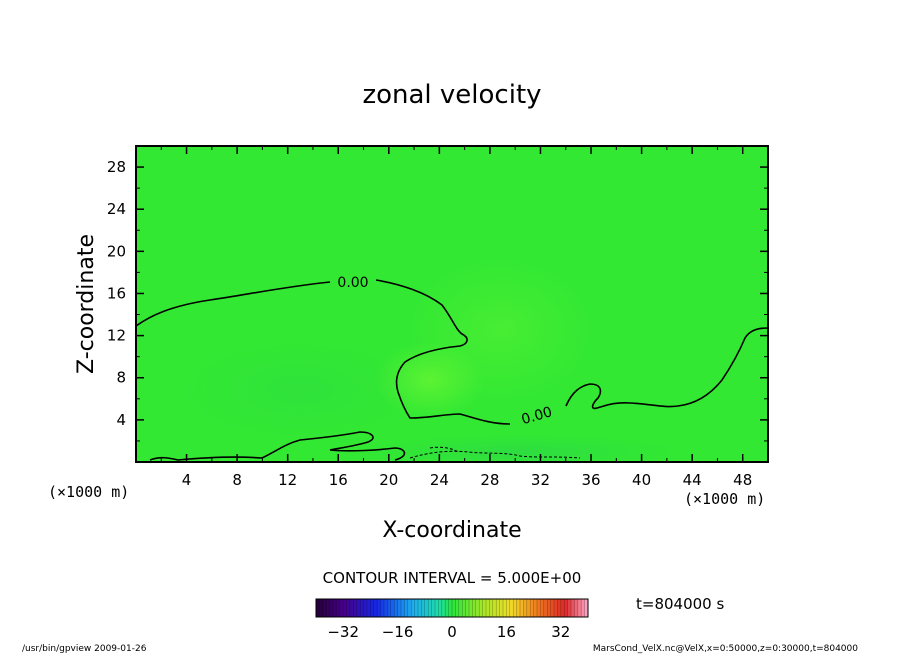 This screenshot has width=904, height=654. Describe the element at coordinates (287, 480) in the screenshot. I see `x-tick-label: 12` at that location.